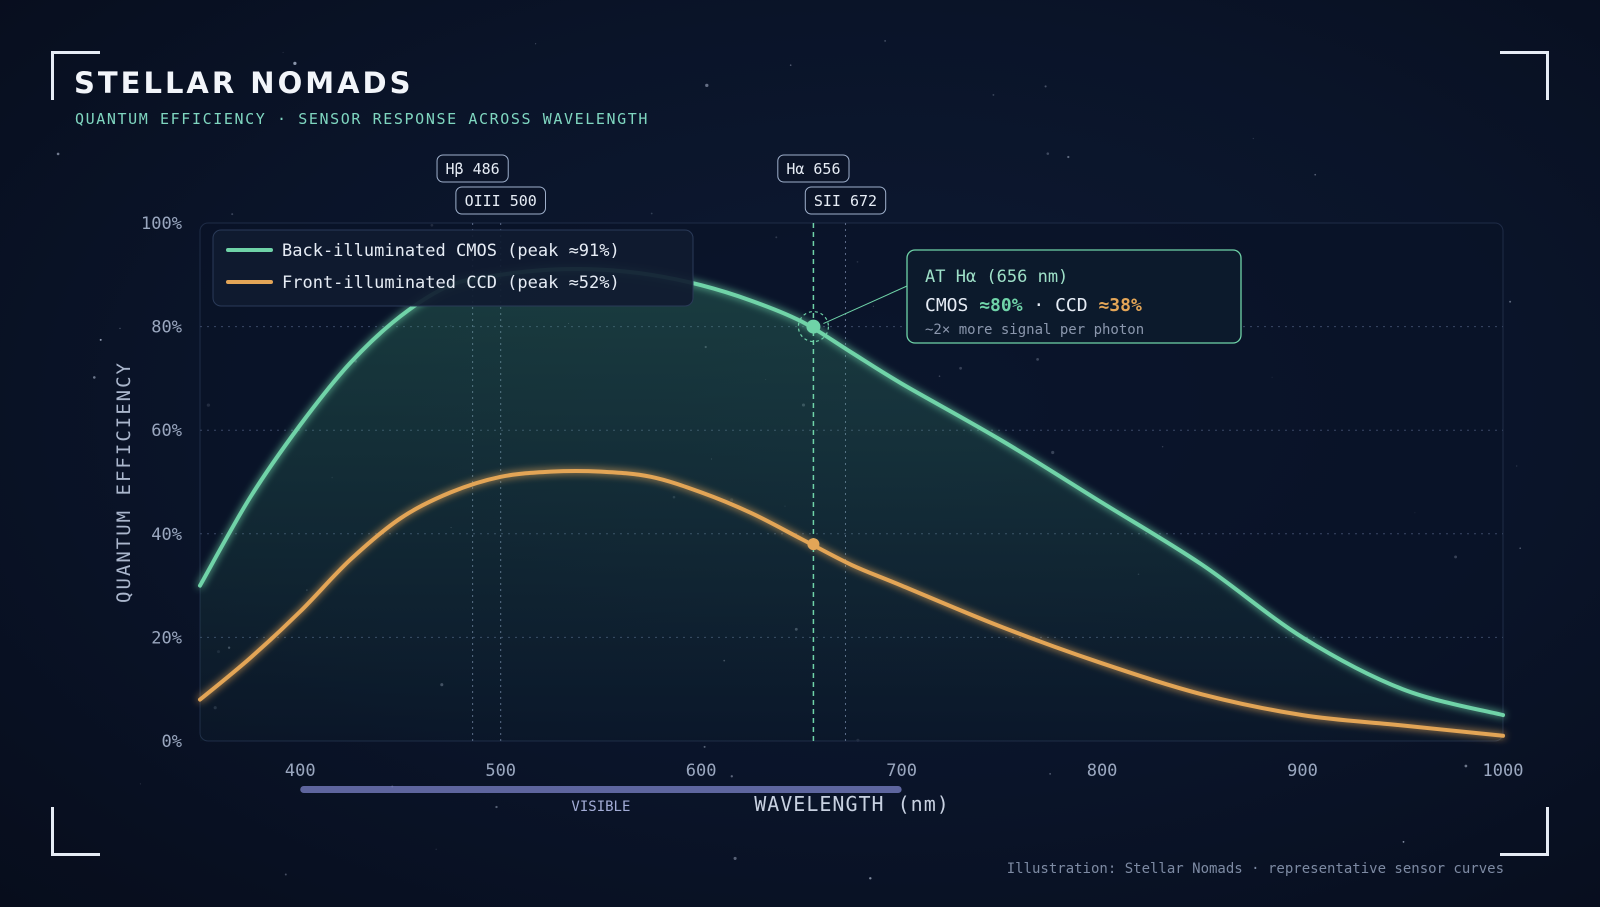 Image resolution: width=1600 pixels, height=907 pixels. What do you see at coordinates (813, 544) in the screenshot?
I see `ccd-highlight-point` at bounding box center [813, 544].